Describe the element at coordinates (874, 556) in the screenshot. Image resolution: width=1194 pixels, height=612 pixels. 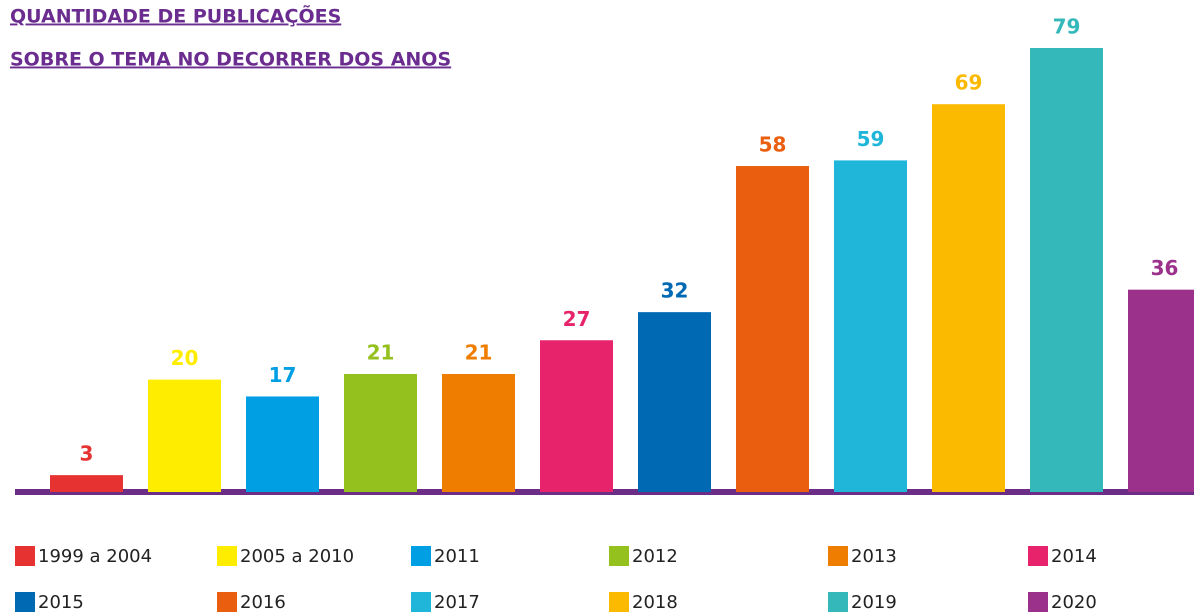
I see `legend-label: 2013` at that location.